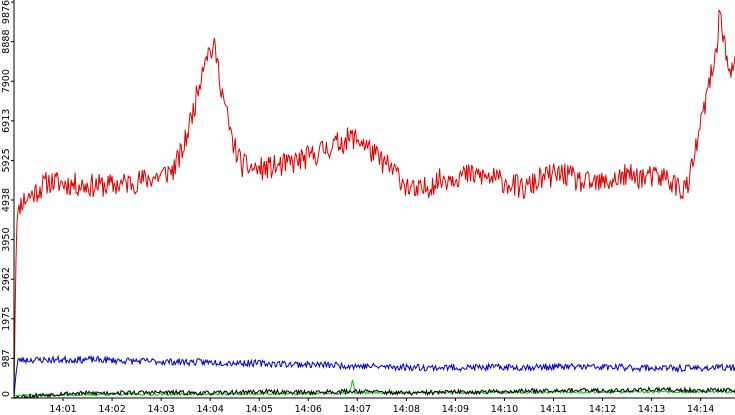 This screenshot has height=415, width=735. What do you see at coordinates (357, 409) in the screenshot?
I see `x-tick-label: 14:07` at bounding box center [357, 409].